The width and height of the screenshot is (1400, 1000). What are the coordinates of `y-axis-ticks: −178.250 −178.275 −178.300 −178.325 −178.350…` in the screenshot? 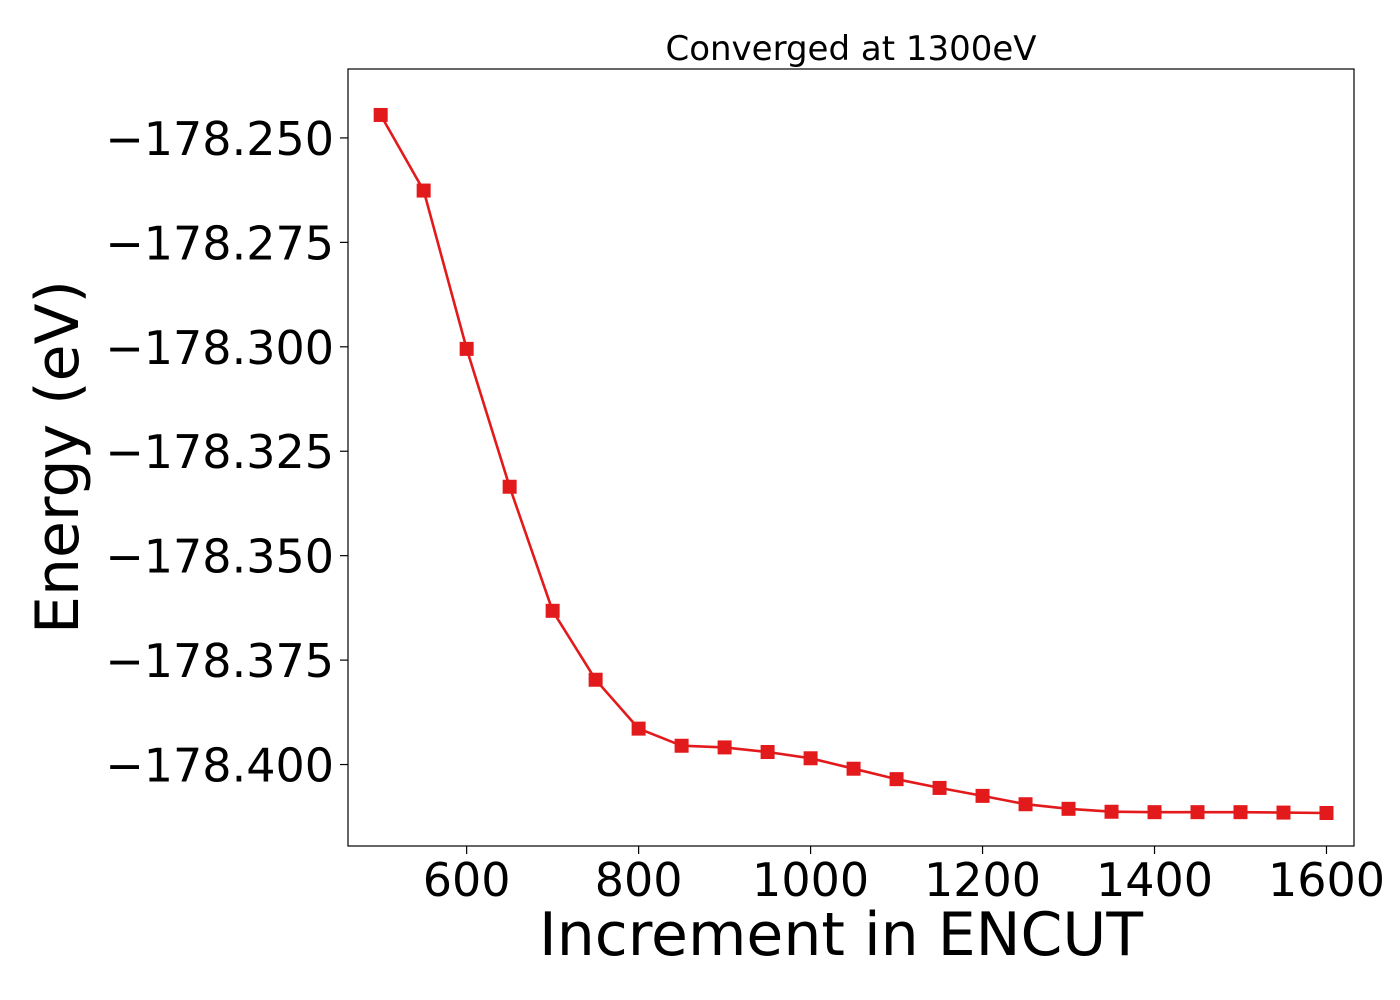 It's located at (226, 452).